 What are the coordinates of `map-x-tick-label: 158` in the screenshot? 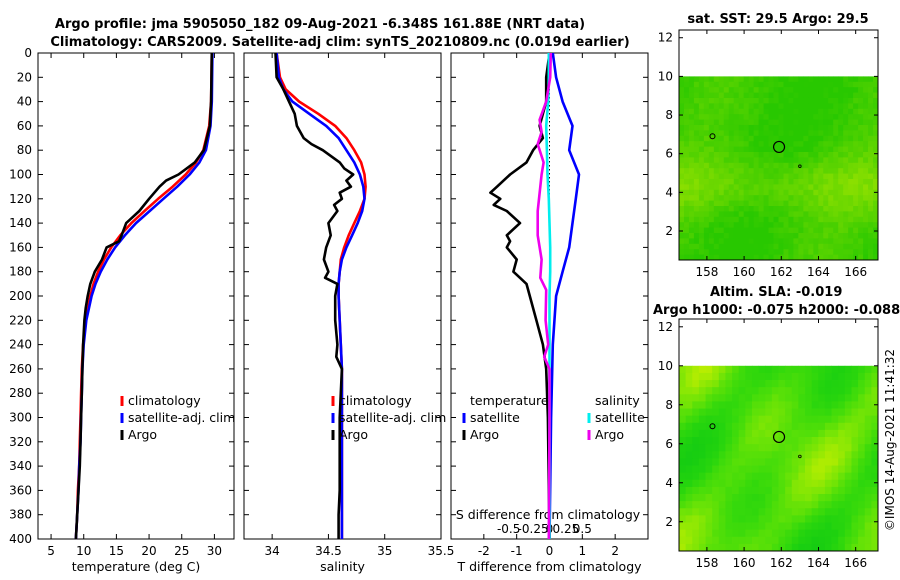 It's located at (706, 563).